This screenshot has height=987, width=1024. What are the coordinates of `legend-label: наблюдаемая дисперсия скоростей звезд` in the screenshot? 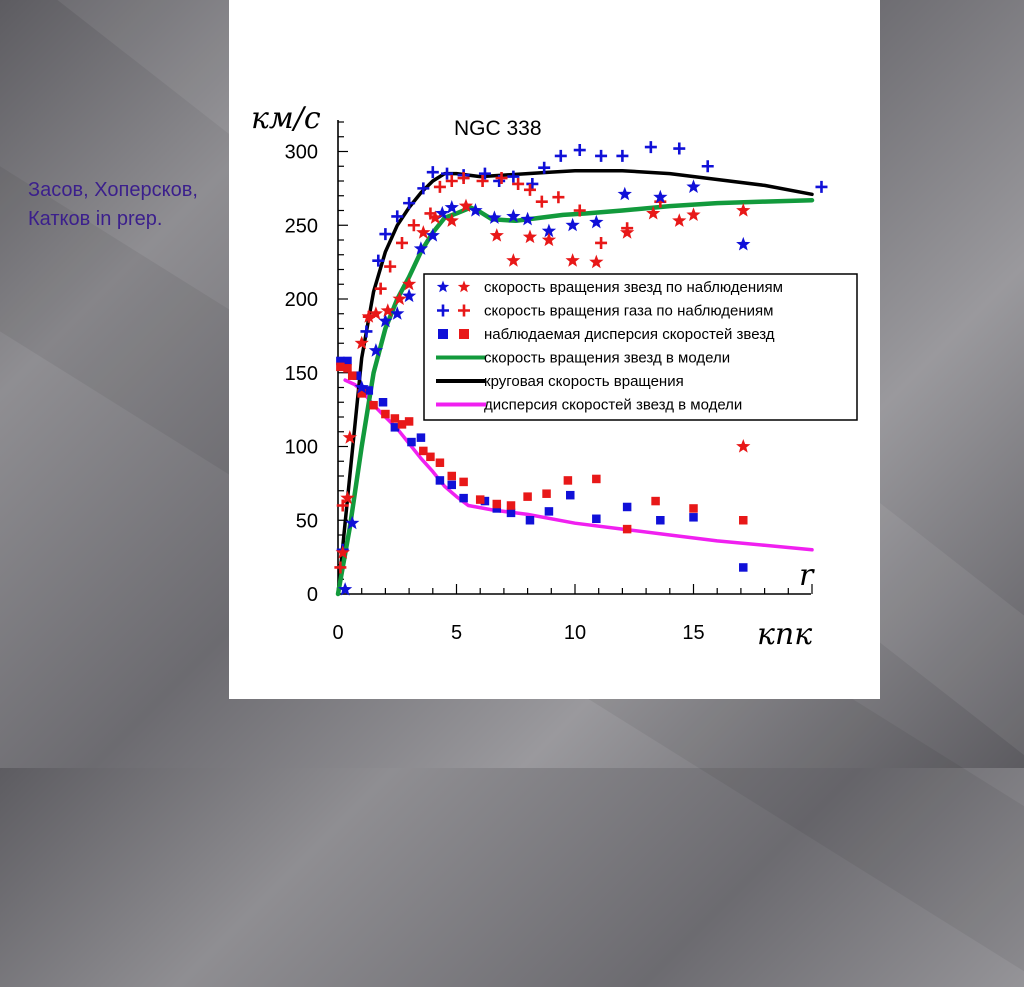 It's located at (629, 334).